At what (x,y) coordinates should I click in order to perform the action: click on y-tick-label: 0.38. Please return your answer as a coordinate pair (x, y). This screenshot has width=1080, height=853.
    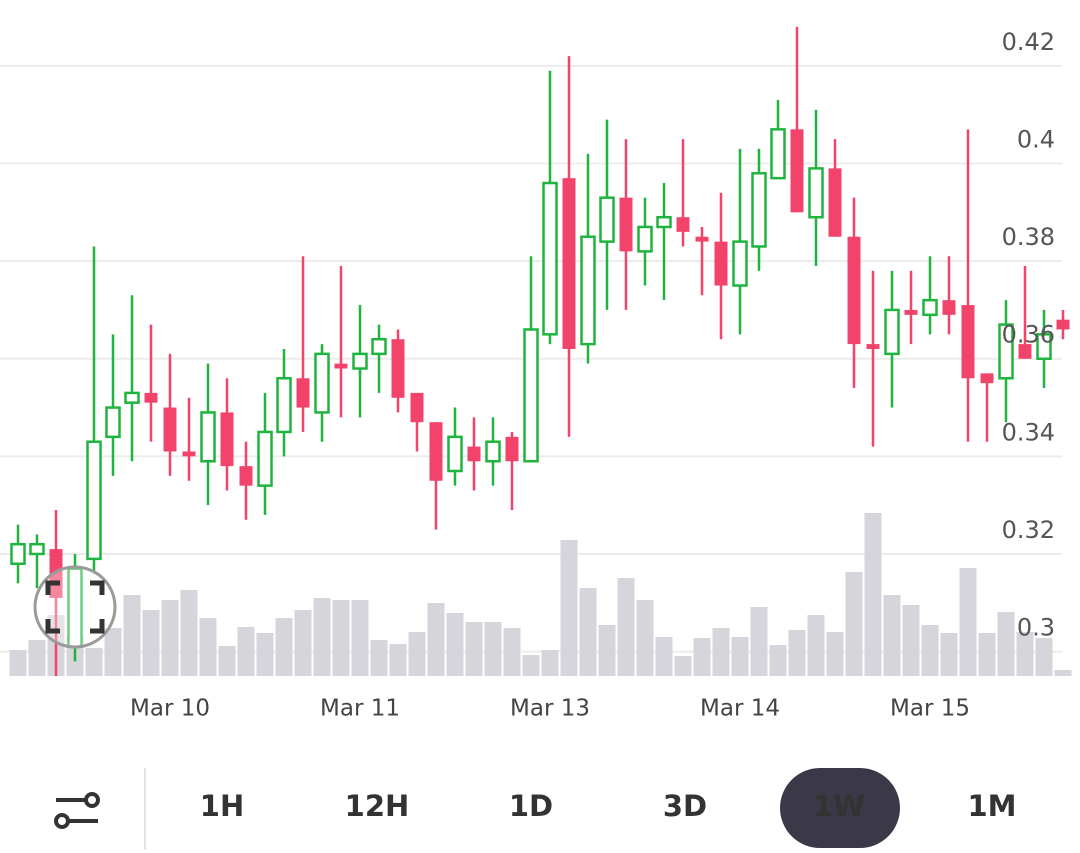
    Looking at the image, I should click on (1028, 237).